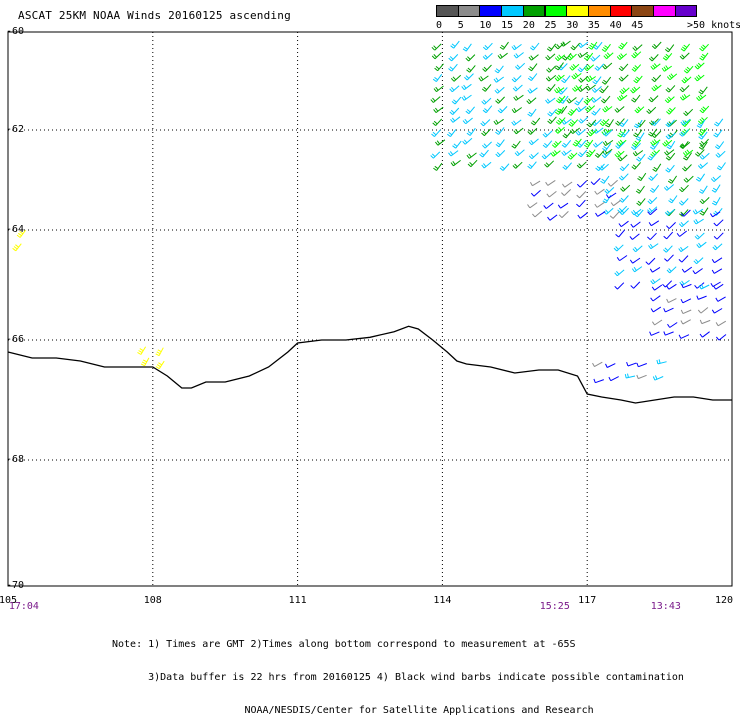 The height and width of the screenshot is (727, 740). Describe the element at coordinates (297, 600) in the screenshot. I see `longitude-tick-label: 111` at that location.